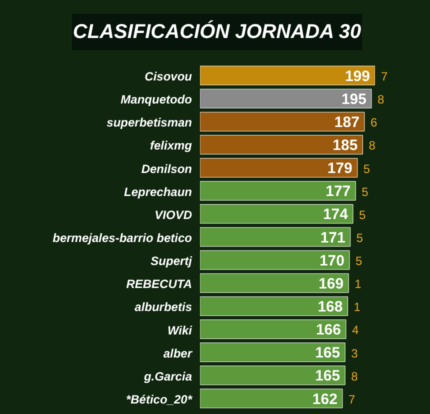  Describe the element at coordinates (330, 307) in the screenshot. I see `data-label: 168` at that location.